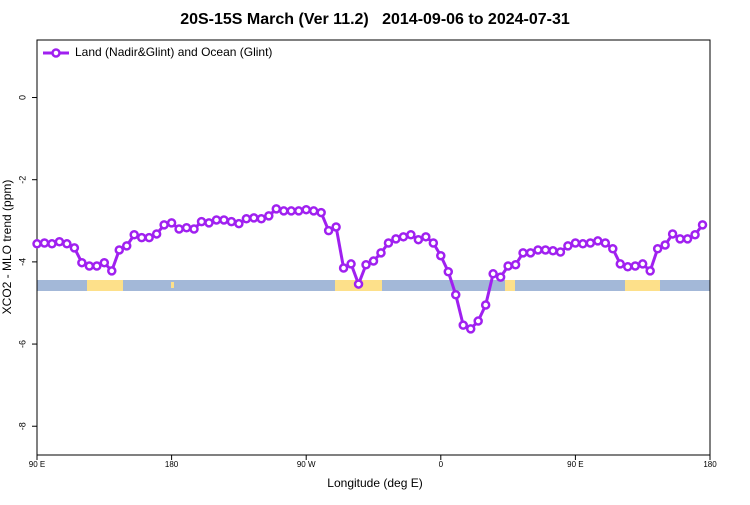 This screenshot has height=505, width=750. What do you see at coordinates (441, 464) in the screenshot?
I see `x-tick-label: 0` at bounding box center [441, 464].